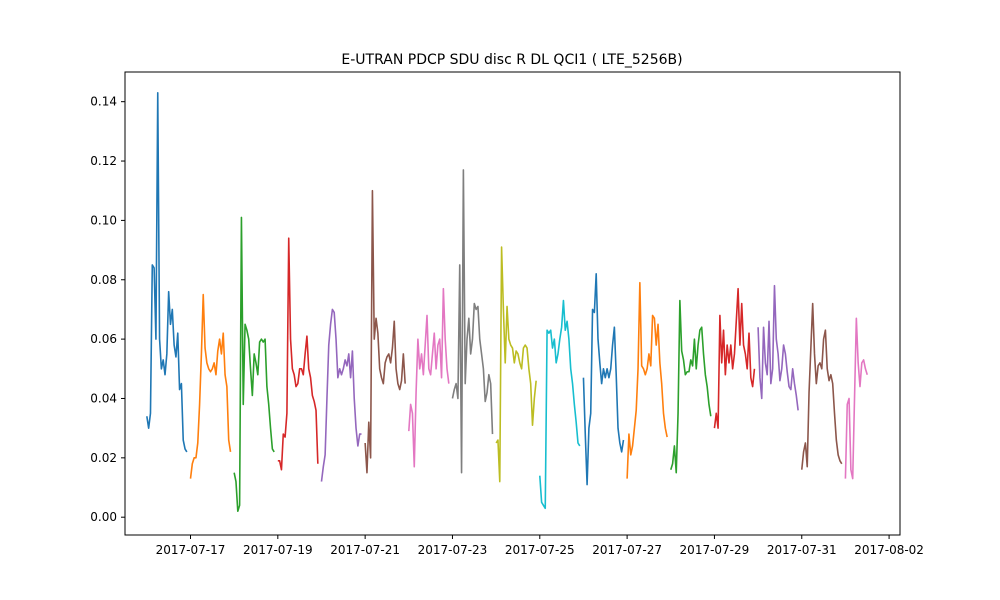 The image size is (1000, 600). Describe the element at coordinates (889, 550) in the screenshot. I see `x-tick-label: 2017-08-02` at that location.